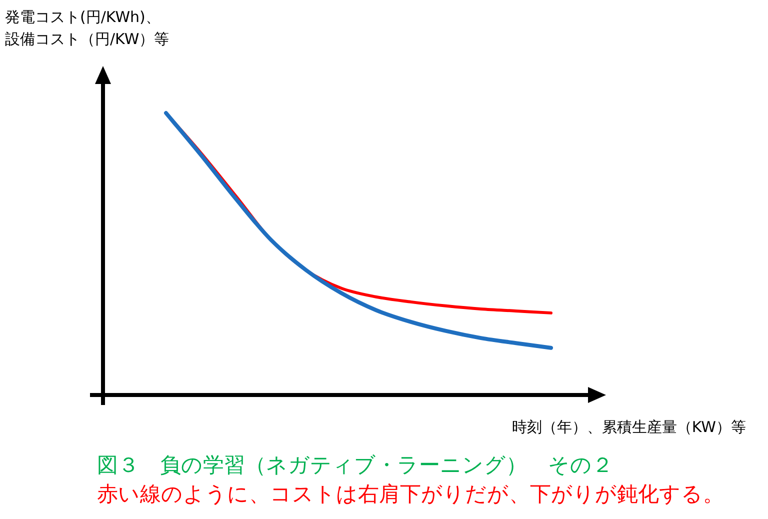 The image size is (768, 519). What do you see at coordinates (87, 28) in the screenshot?
I see `ylabel: 発電コスト(円/KWh)、設備コスト（円/KW）等` at bounding box center [87, 28].